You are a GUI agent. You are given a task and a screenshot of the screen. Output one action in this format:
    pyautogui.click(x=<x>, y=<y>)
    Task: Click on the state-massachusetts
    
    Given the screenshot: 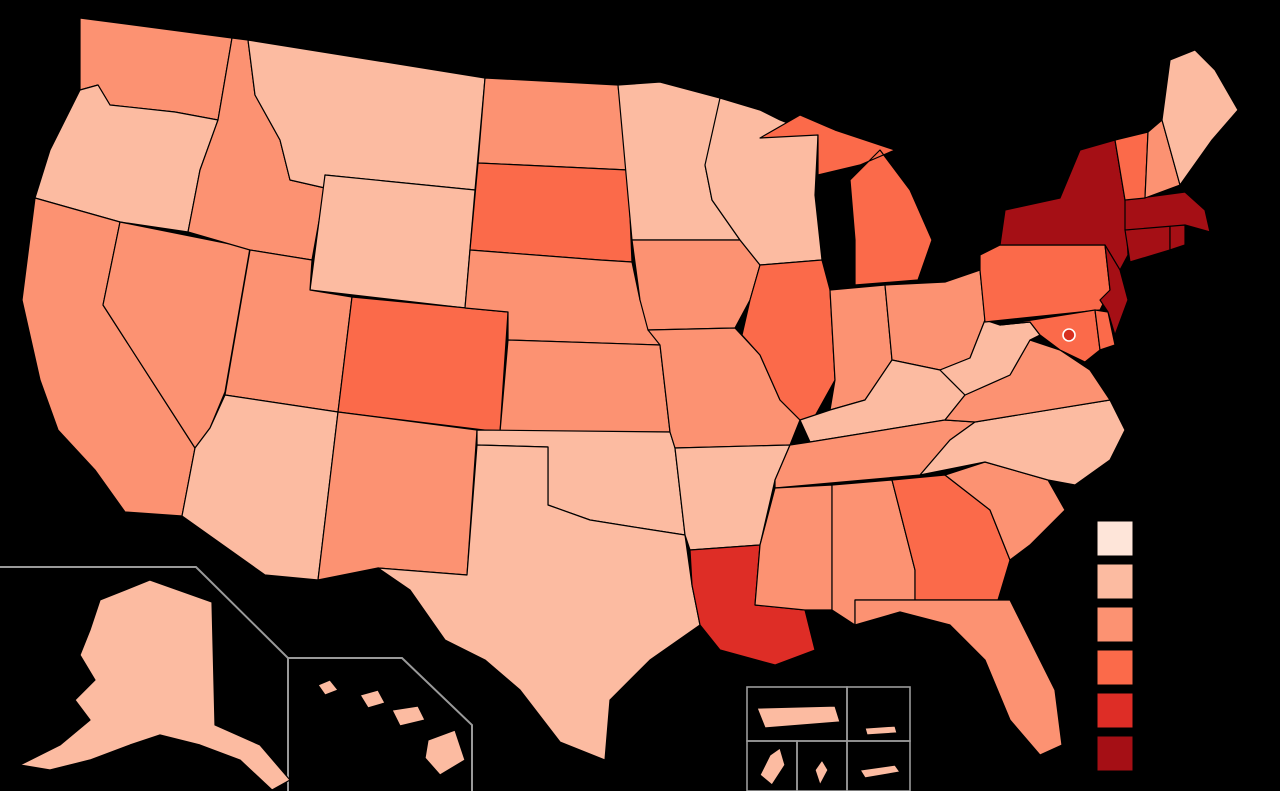 What is the action you would take?
    pyautogui.click(x=1167, y=212)
    